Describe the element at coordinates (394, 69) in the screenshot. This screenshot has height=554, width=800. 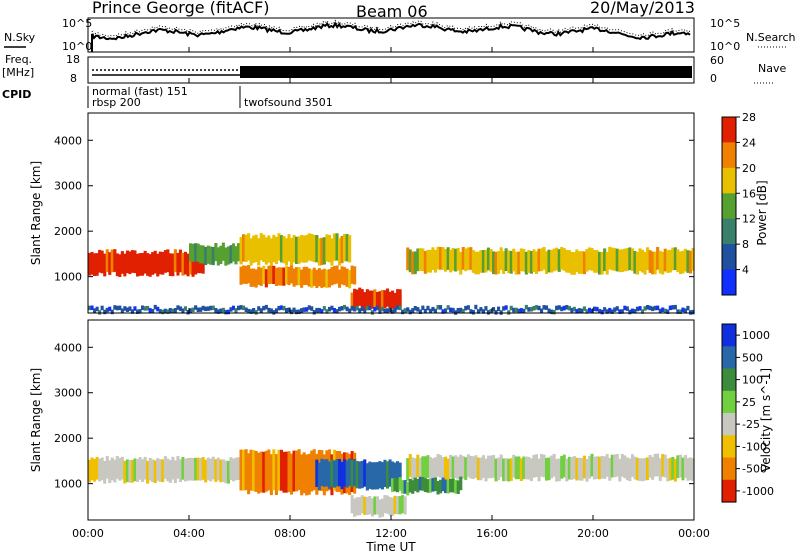
I see `frequency-panel: Freq. [MHz] 18 8 60 0 Nave` at that location.